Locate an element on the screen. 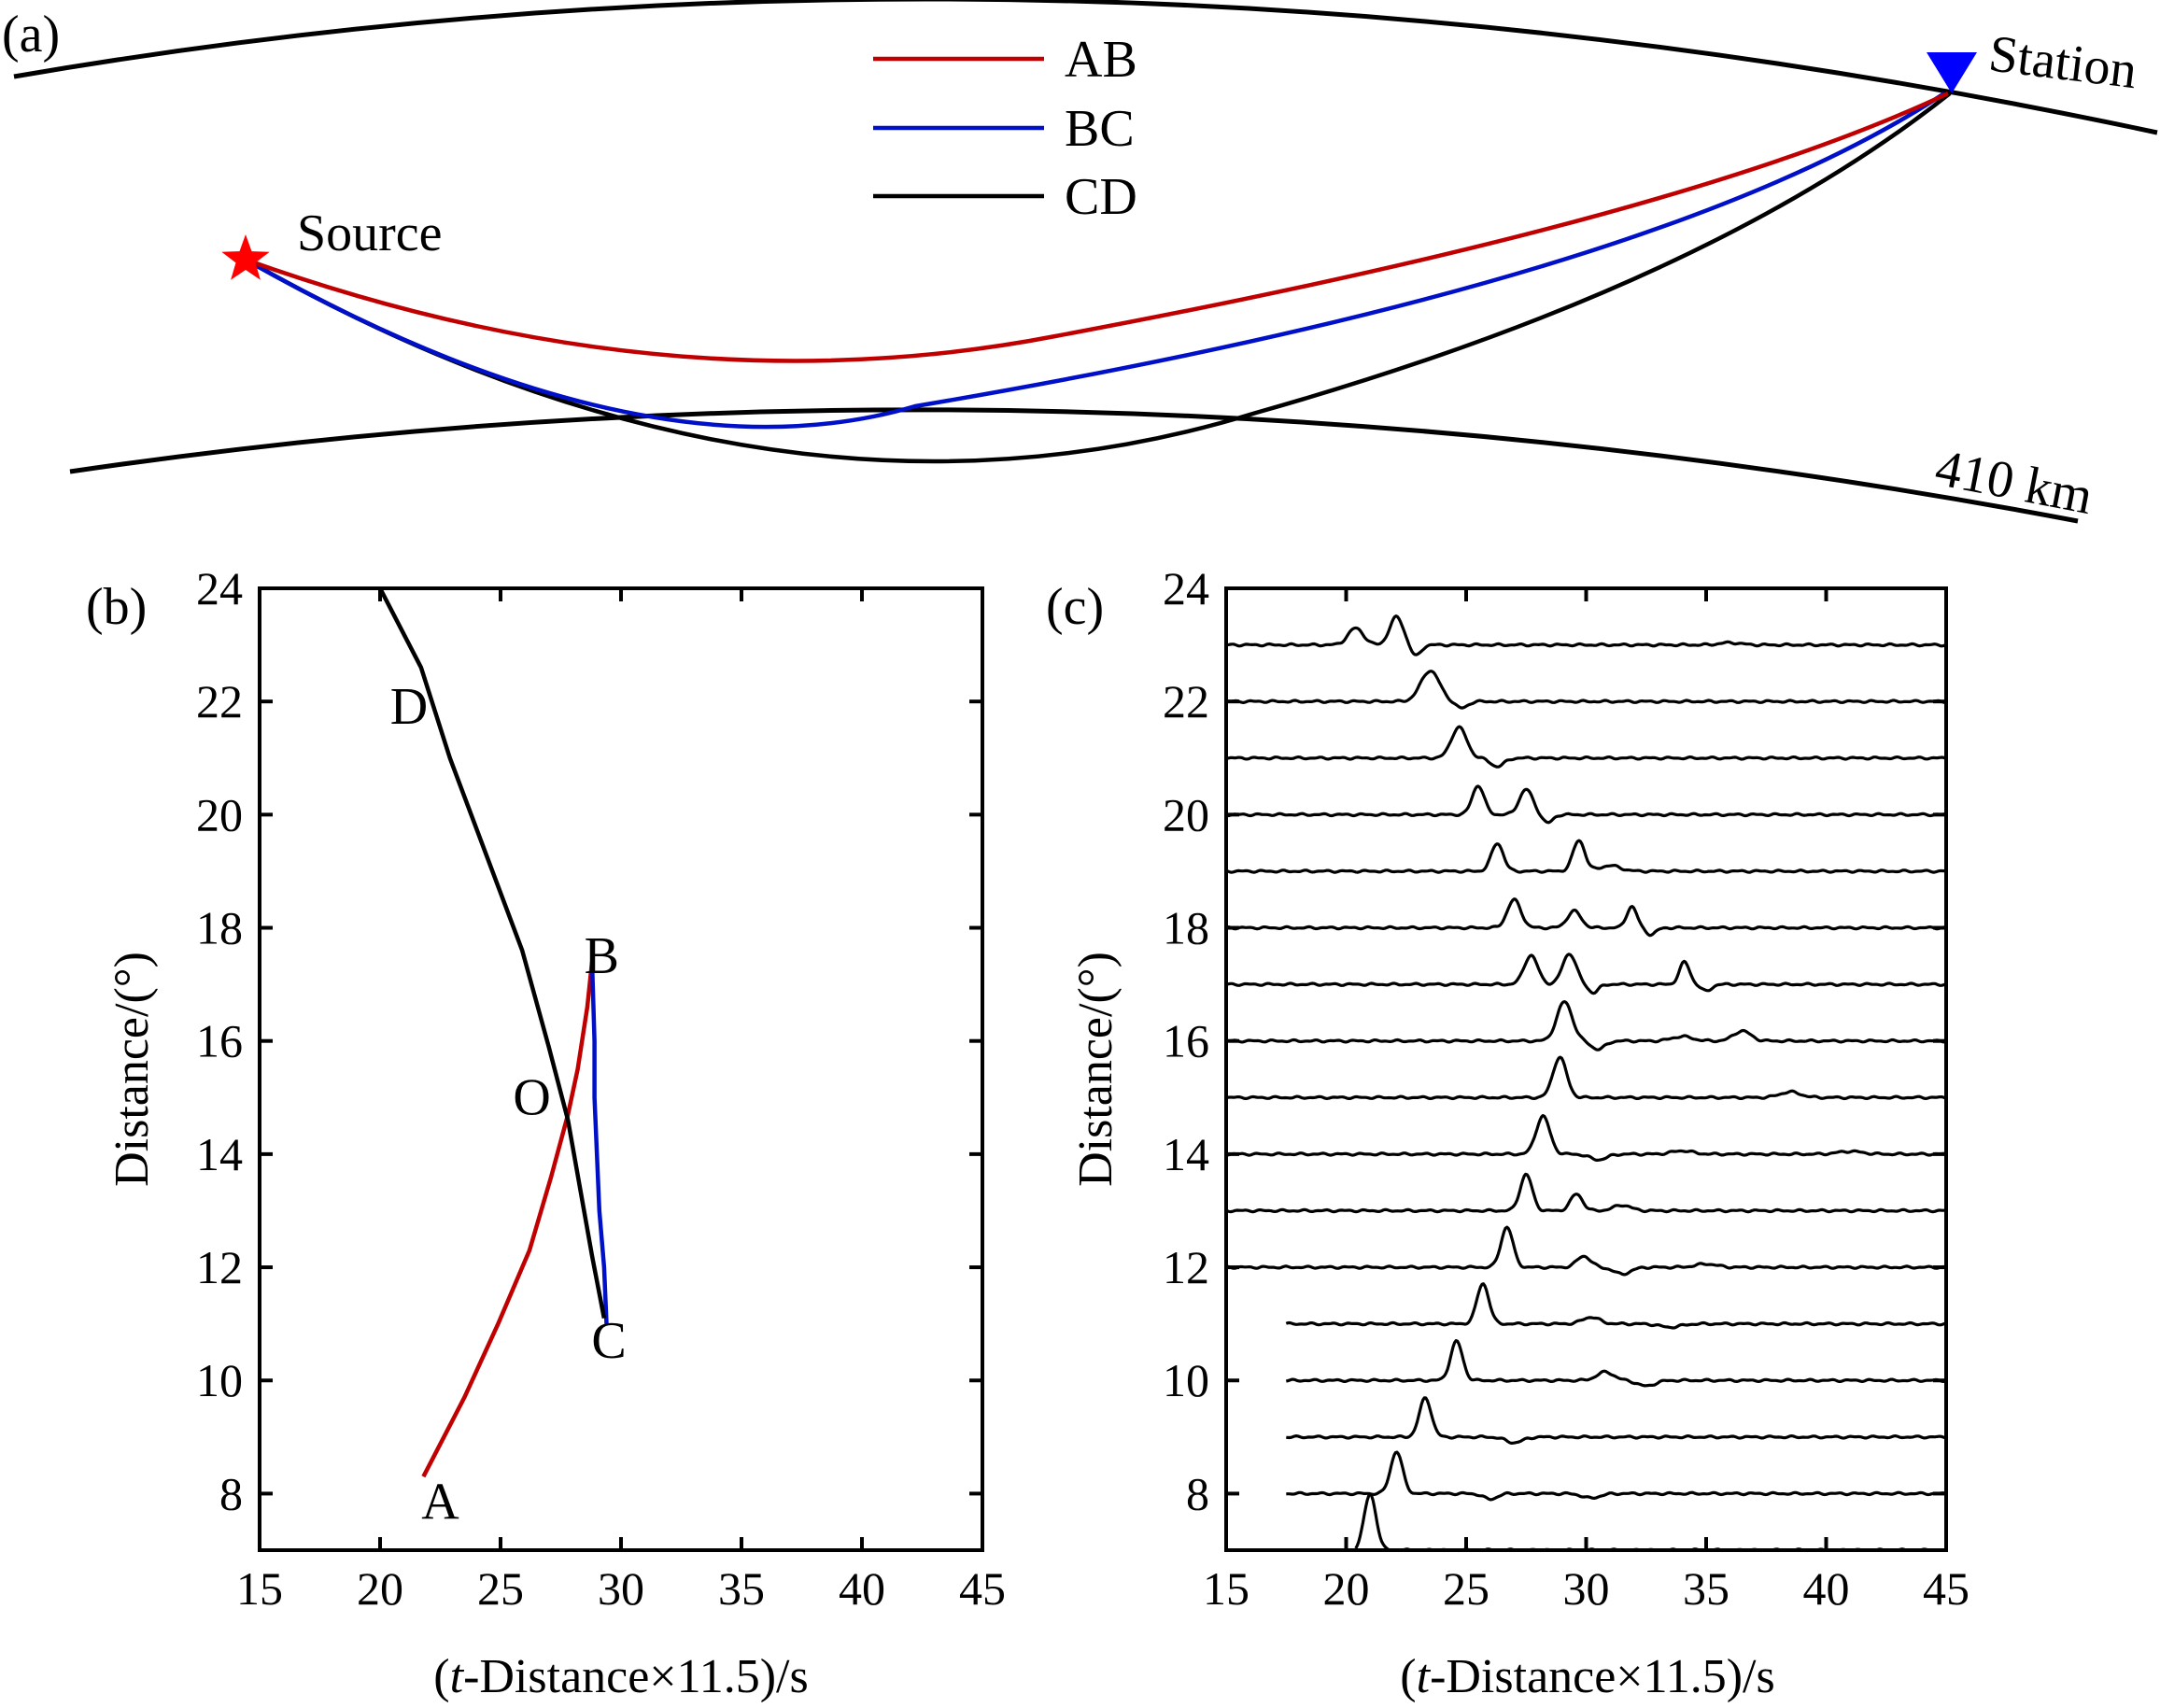 The image size is (2160, 1708). panel-c-ytick-label: 8 is located at coordinates (1197, 1493).